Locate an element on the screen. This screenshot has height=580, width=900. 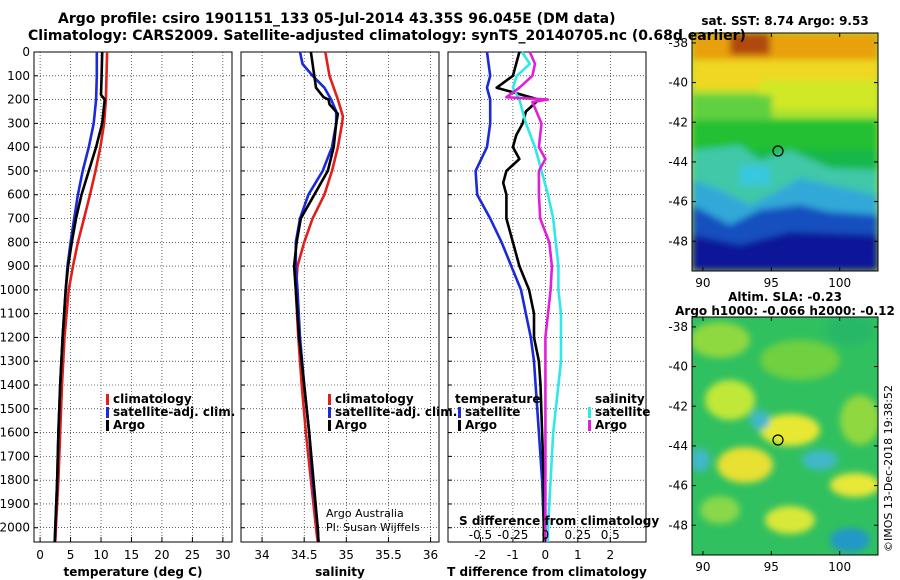
s-diff-axis-title: S difference from climatology is located at coordinates (559, 521).